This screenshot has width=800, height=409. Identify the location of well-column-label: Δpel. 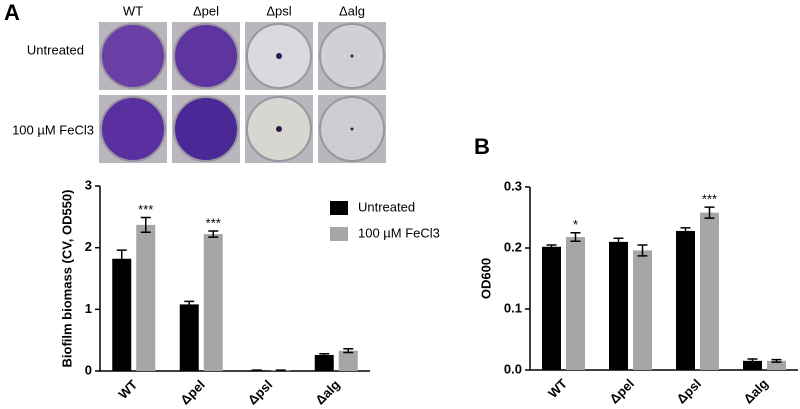
(206, 10).